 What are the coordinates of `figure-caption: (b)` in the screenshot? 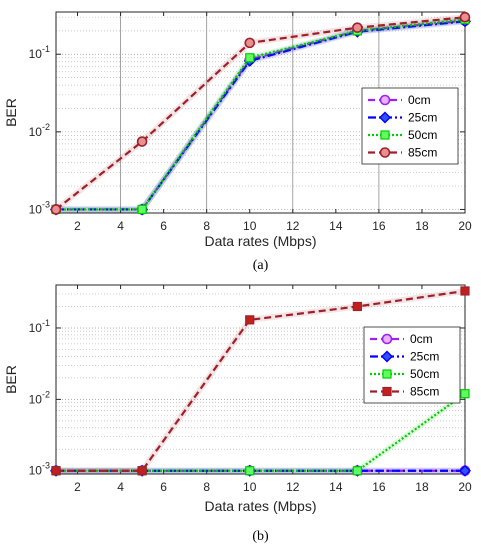 It's located at (260, 536).